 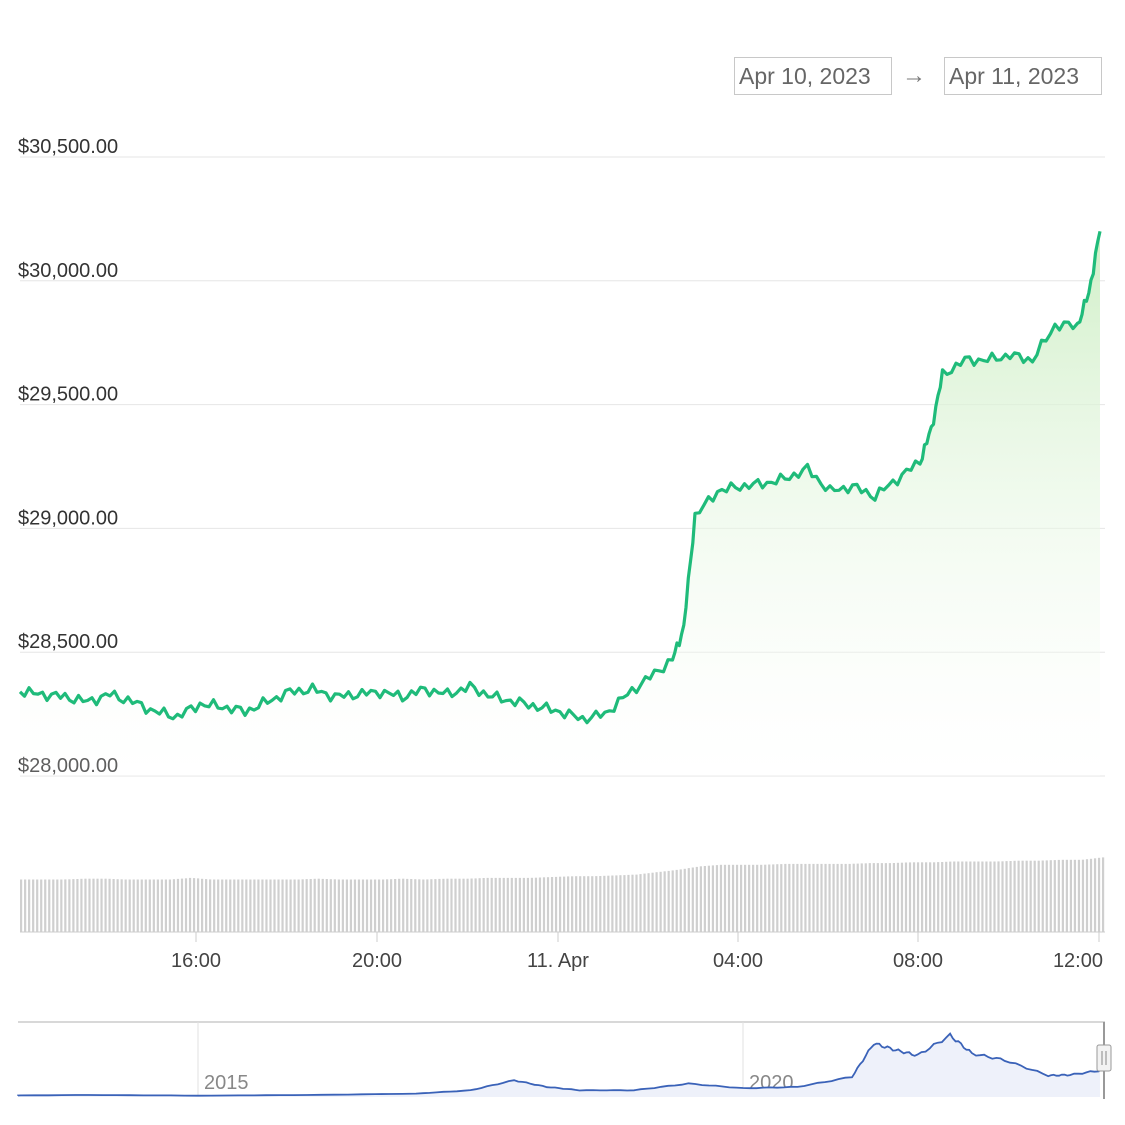 I want to click on date-from-input: Apr 10, 2023, so click(x=813, y=76).